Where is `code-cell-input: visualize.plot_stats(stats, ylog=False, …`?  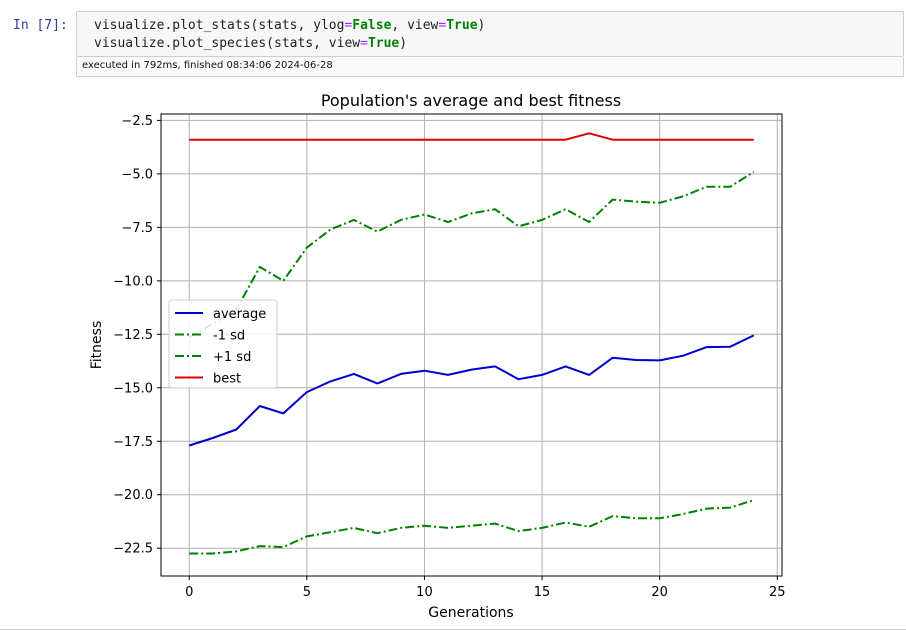 code-cell-input: visualize.plot_stats(stats, ylog=False, … is located at coordinates (490, 34).